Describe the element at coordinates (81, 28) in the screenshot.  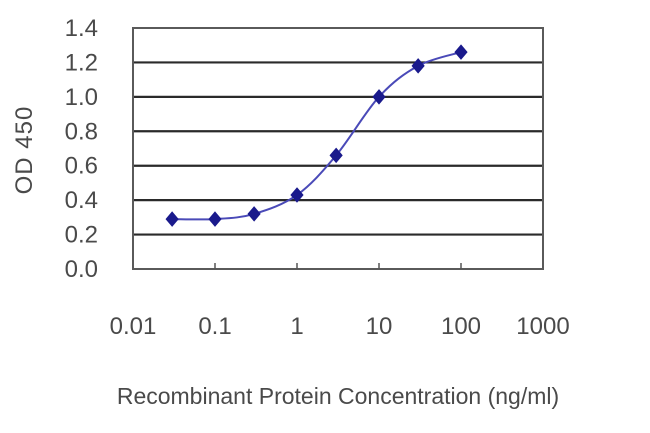
I see `y-tick-label: 1.4` at that location.